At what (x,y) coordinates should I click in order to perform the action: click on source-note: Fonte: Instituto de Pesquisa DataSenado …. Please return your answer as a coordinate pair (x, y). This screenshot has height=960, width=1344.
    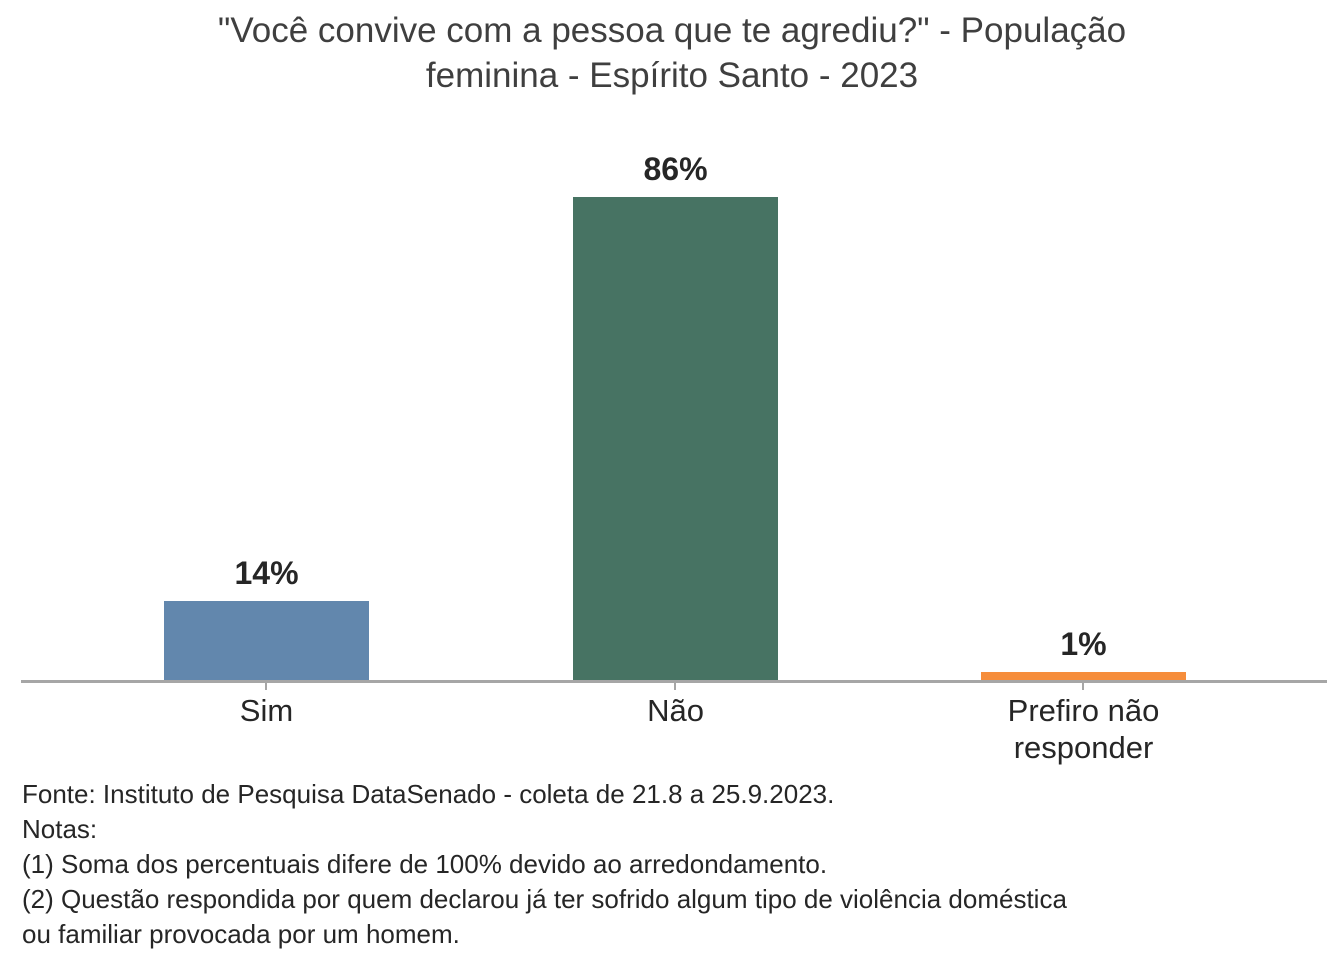
    Looking at the image, I should click on (428, 794).